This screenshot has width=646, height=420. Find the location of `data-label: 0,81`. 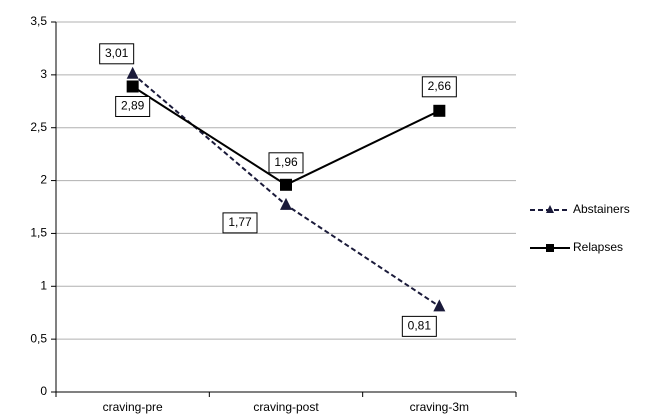

data-label: 0,81 is located at coordinates (420, 326).